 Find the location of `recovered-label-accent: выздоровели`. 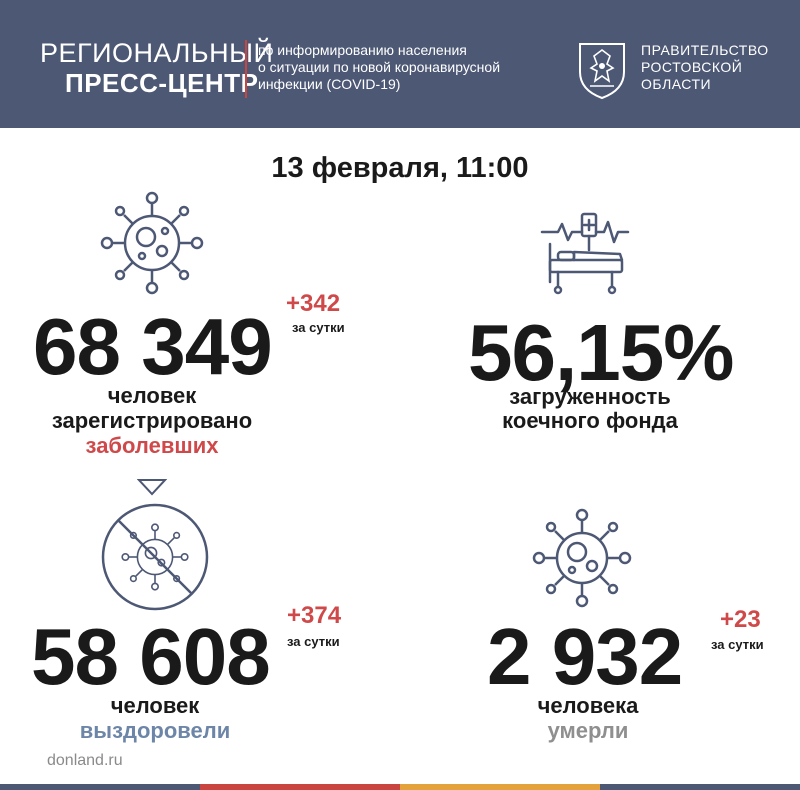

recovered-label-accent: выздоровели is located at coordinates (155, 730).